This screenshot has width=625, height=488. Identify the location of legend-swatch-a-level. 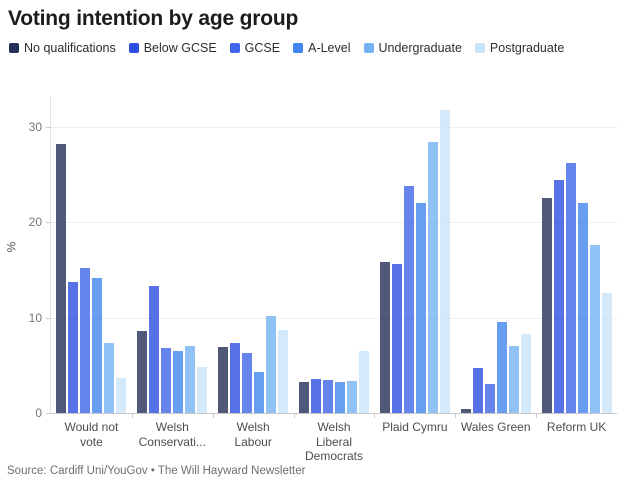
(298, 48).